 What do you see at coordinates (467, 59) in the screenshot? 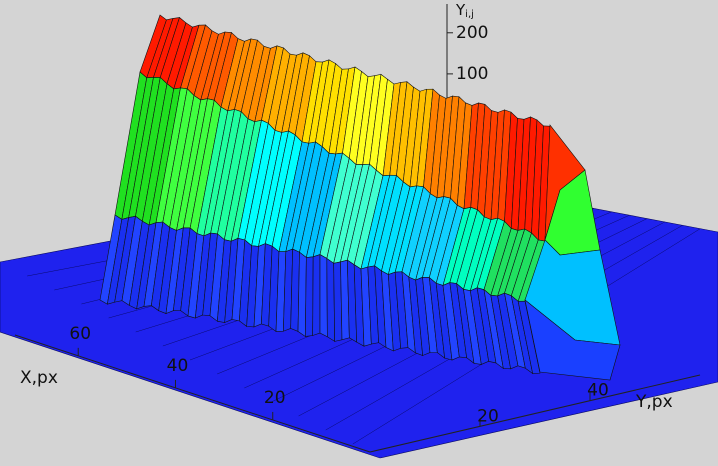
I see `z-axis: 100 200` at bounding box center [467, 59].